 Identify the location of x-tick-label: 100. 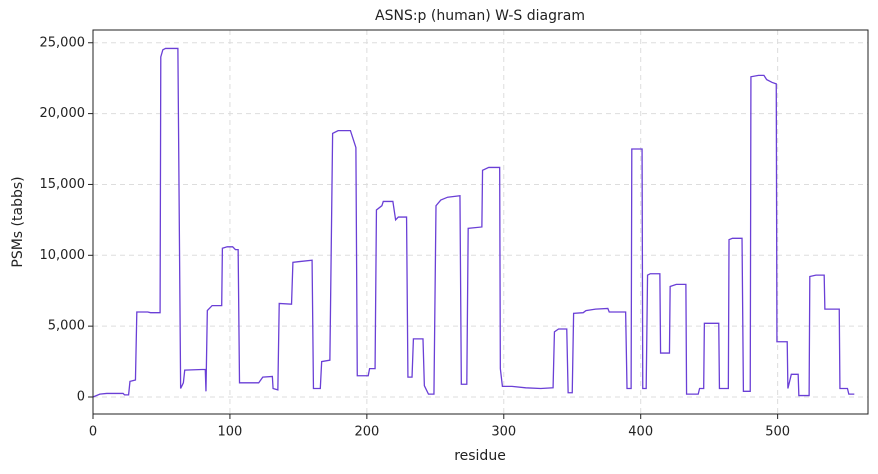
(230, 432).